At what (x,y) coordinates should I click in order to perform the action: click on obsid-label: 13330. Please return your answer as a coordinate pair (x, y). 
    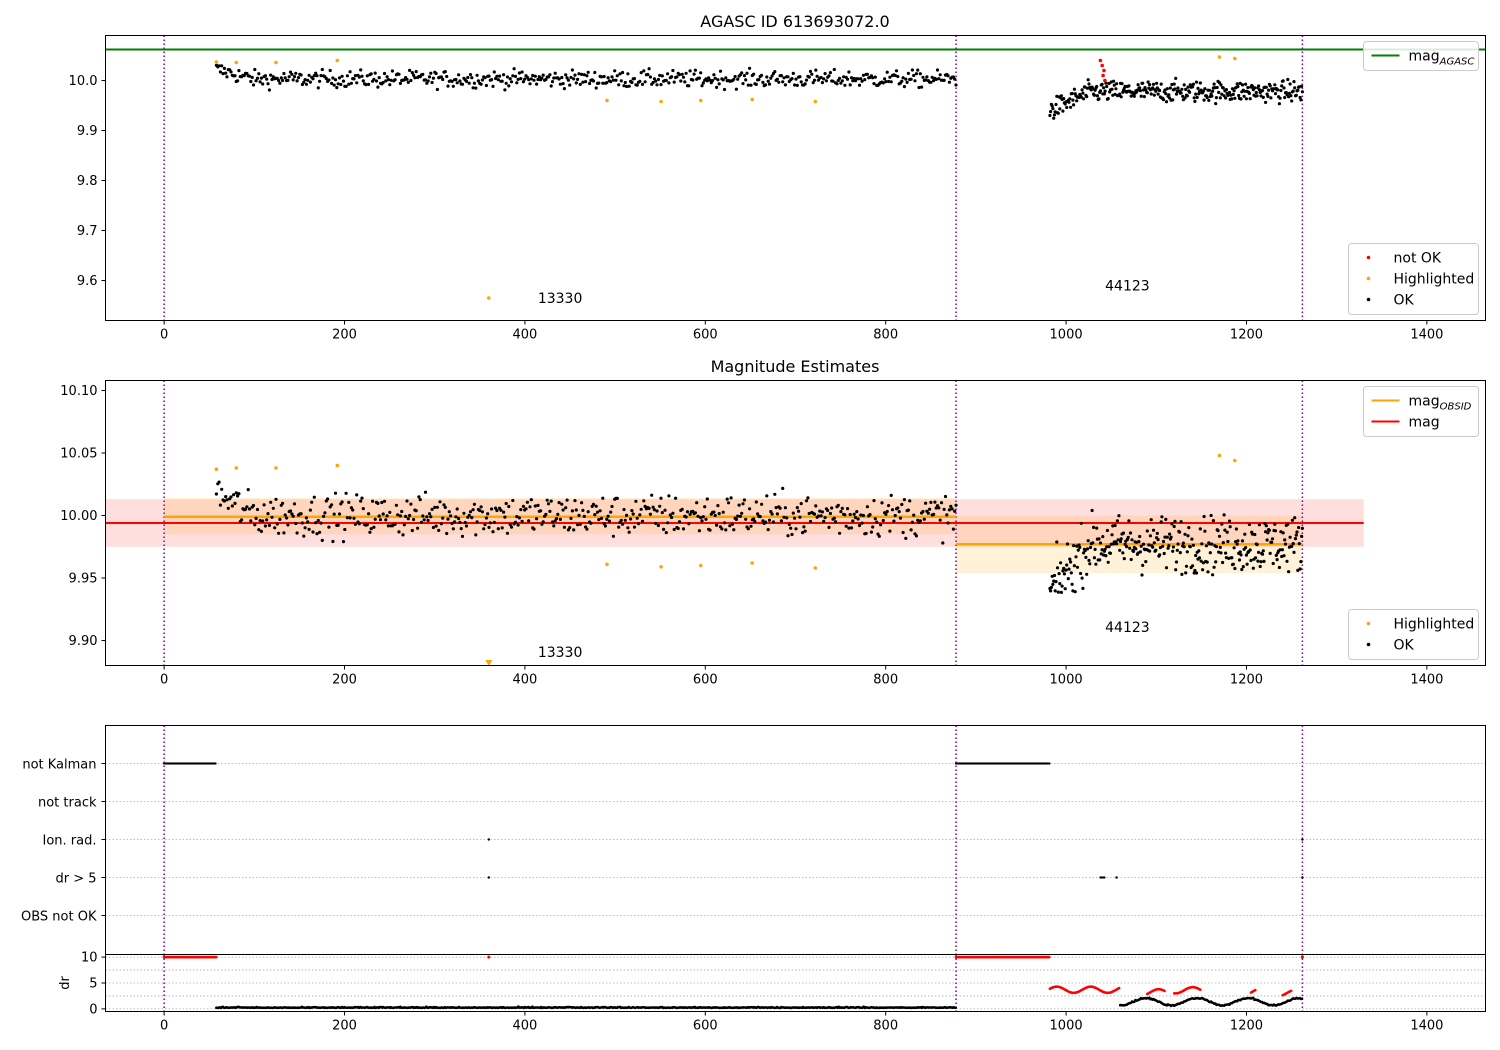
    Looking at the image, I should click on (560, 299).